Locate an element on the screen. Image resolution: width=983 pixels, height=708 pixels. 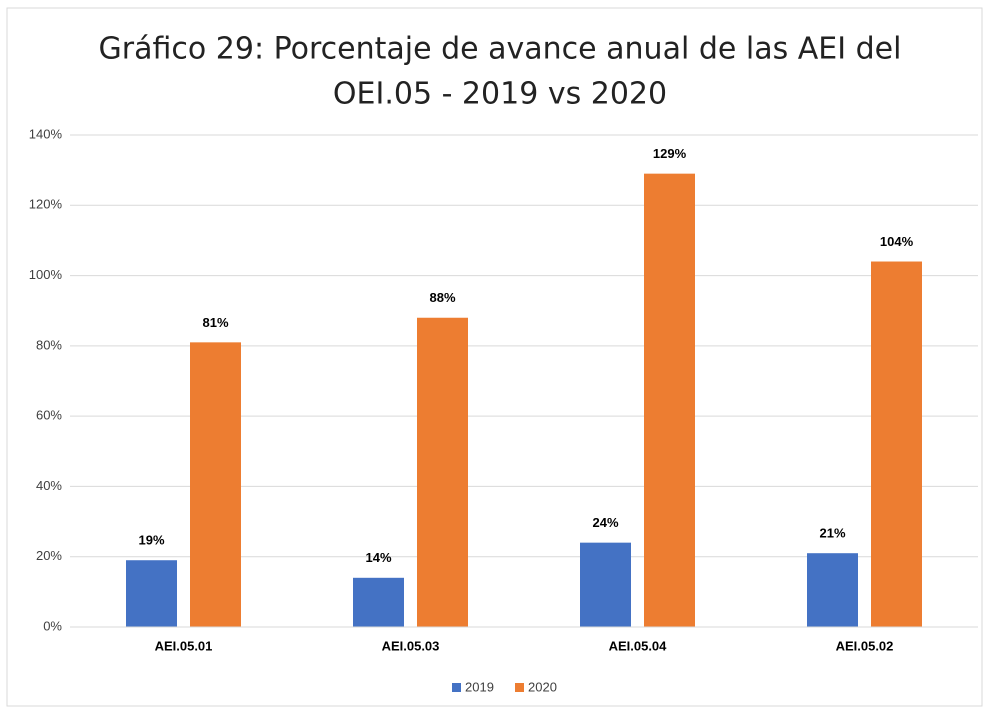
legend-label: 2019 is located at coordinates (479, 686).